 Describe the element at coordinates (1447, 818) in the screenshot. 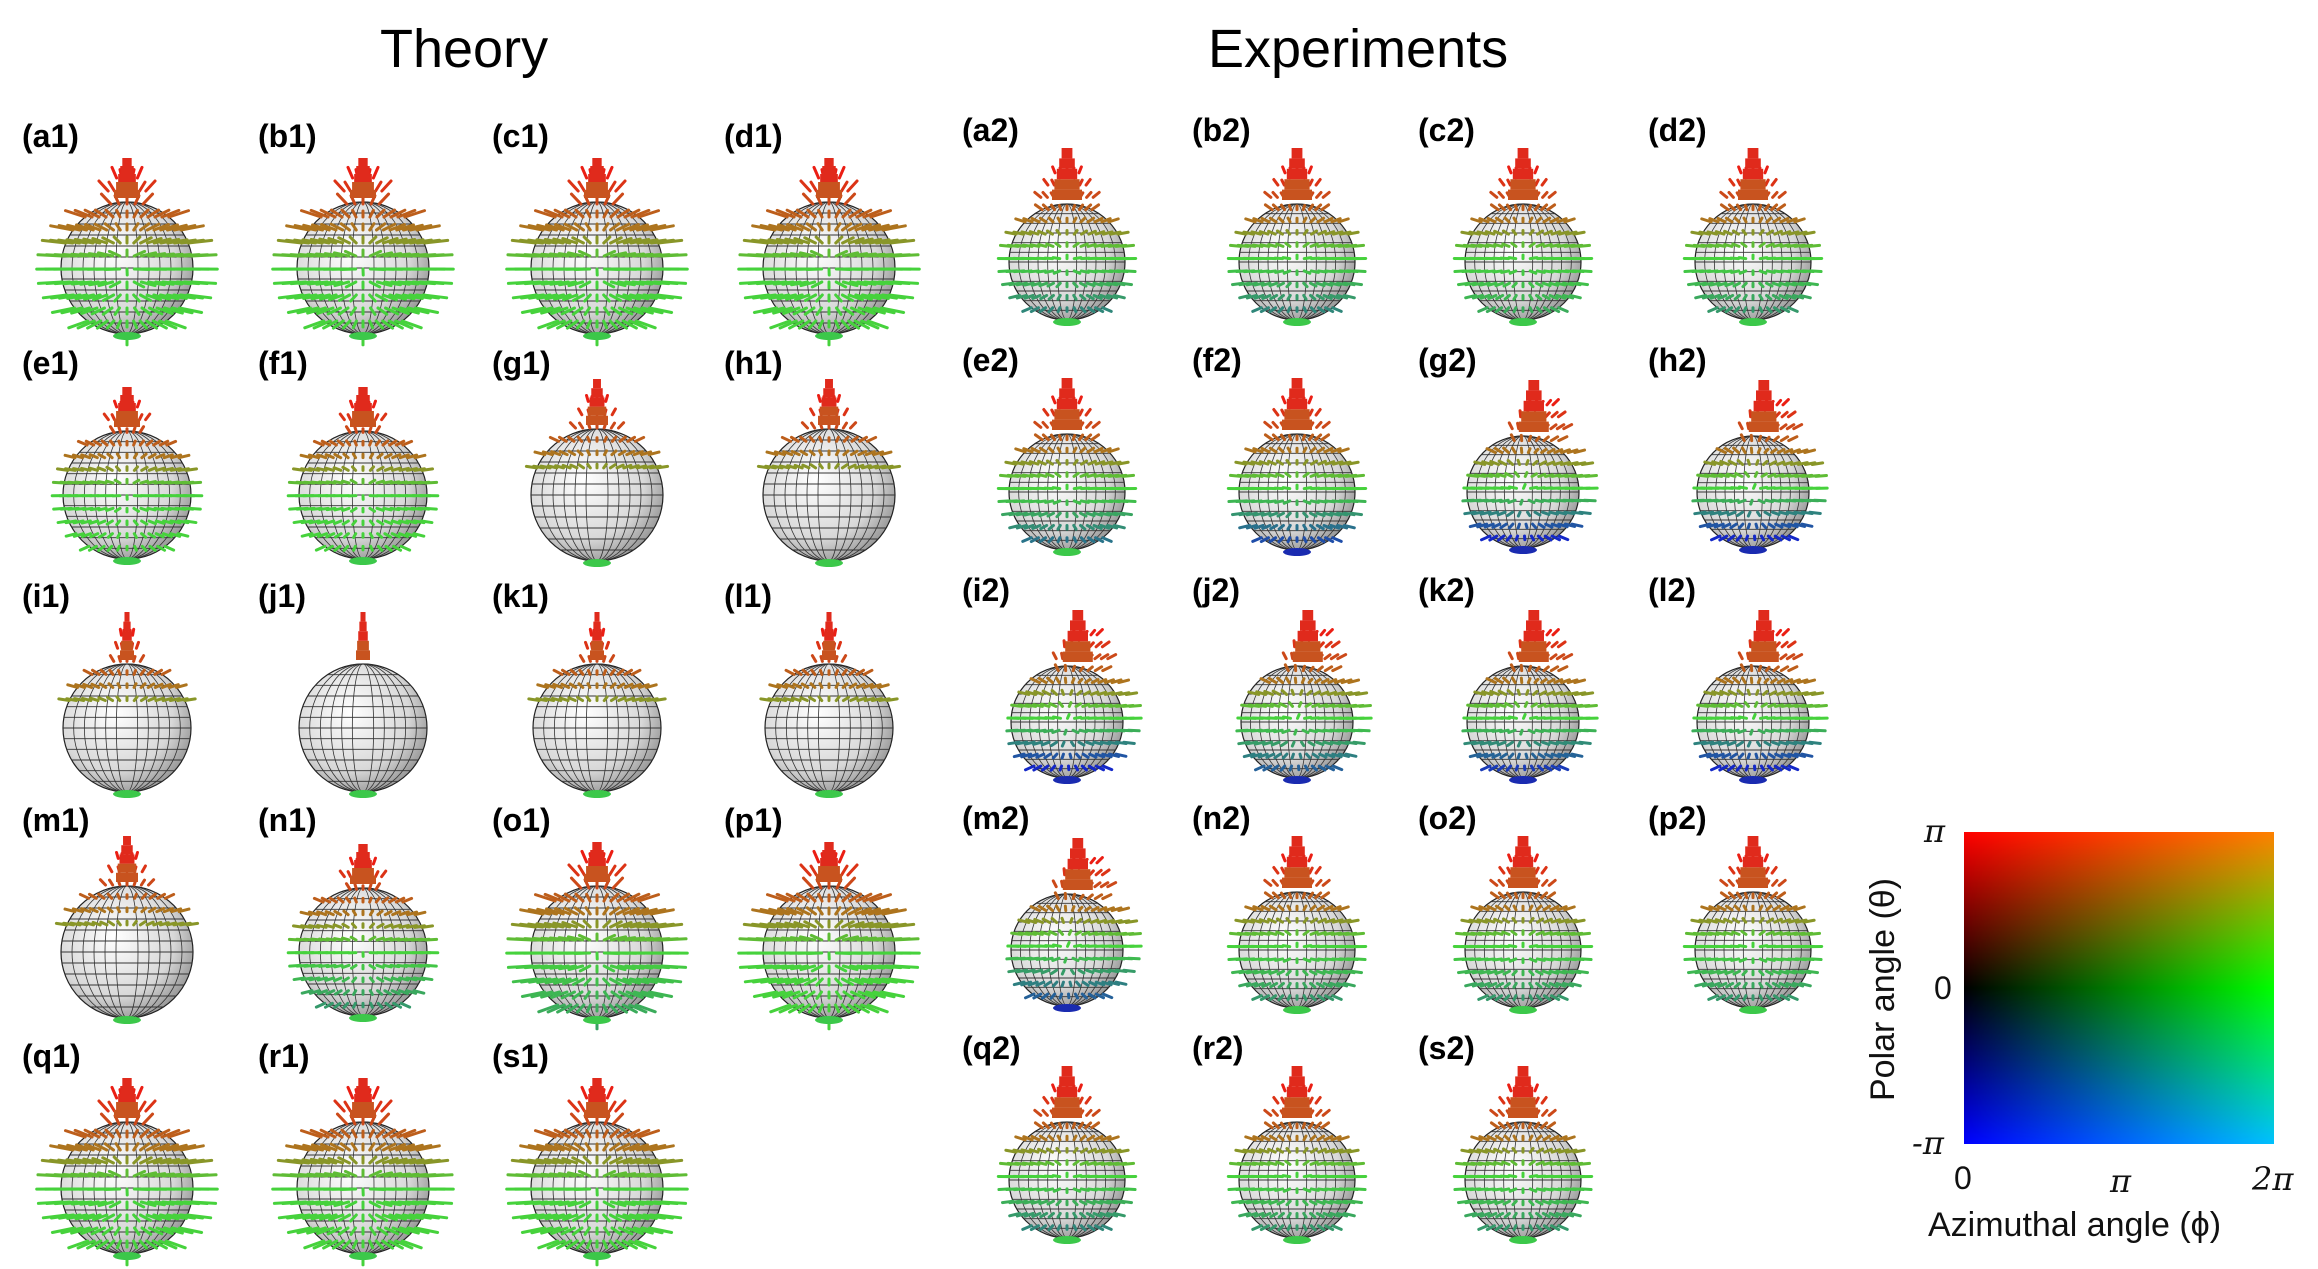

I see `panel-label: (o2)` at that location.